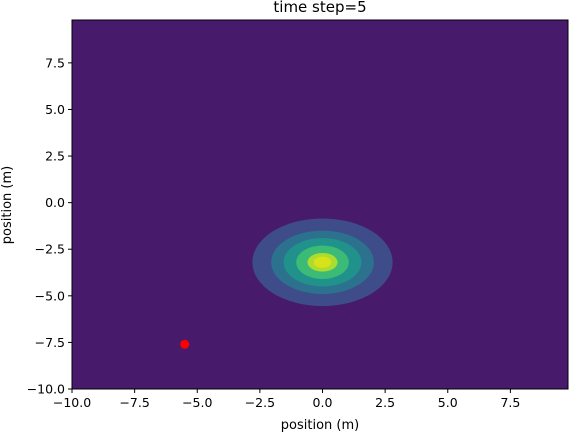  What do you see at coordinates (55, 156) in the screenshot?
I see `y-tick-label: 2.5` at bounding box center [55, 156].